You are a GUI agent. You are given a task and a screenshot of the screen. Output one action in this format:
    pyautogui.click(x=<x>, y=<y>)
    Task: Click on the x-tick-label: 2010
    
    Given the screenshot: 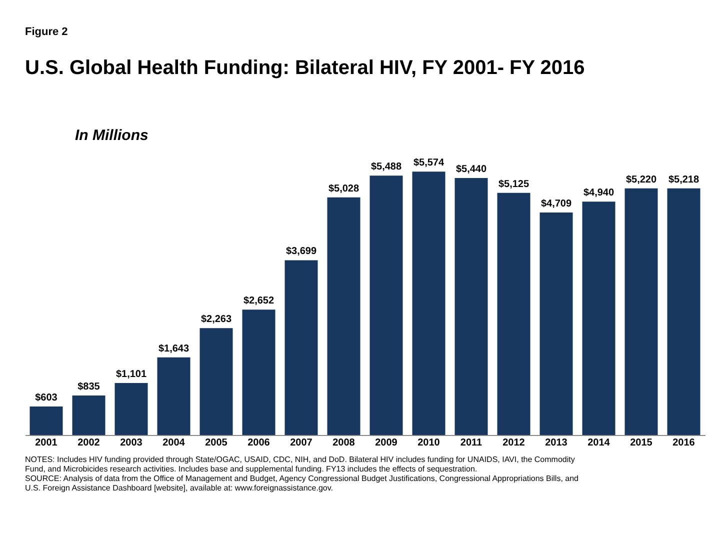 What is the action you would take?
    pyautogui.click(x=429, y=443)
    